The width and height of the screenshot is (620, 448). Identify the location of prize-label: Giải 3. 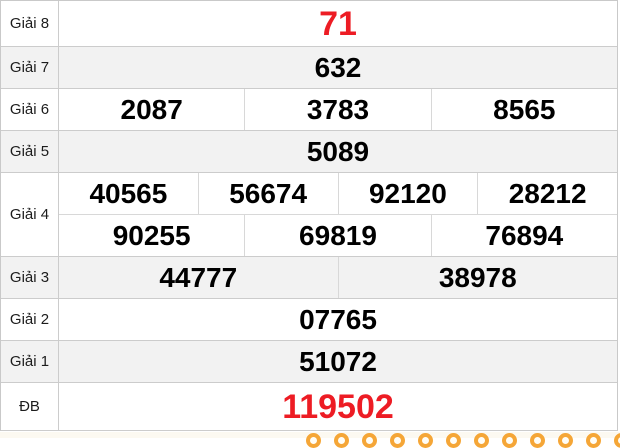
(30, 277).